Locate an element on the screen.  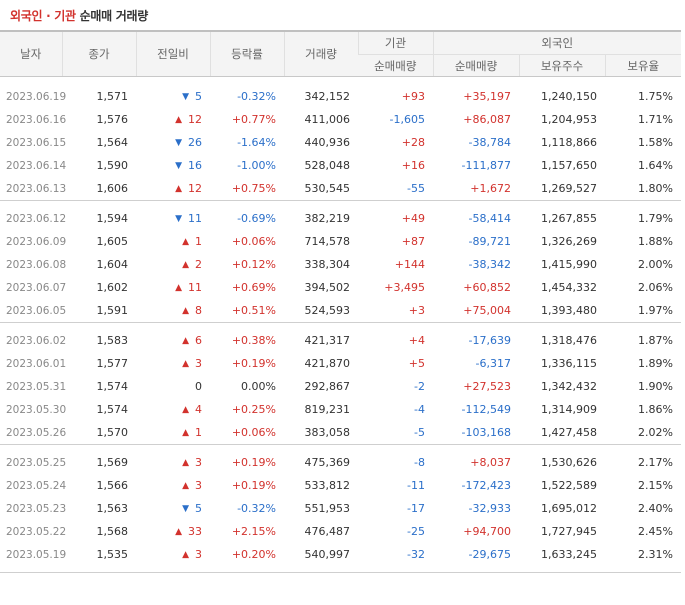
cell-date: 2023.06.02 is located at coordinates (36, 340).